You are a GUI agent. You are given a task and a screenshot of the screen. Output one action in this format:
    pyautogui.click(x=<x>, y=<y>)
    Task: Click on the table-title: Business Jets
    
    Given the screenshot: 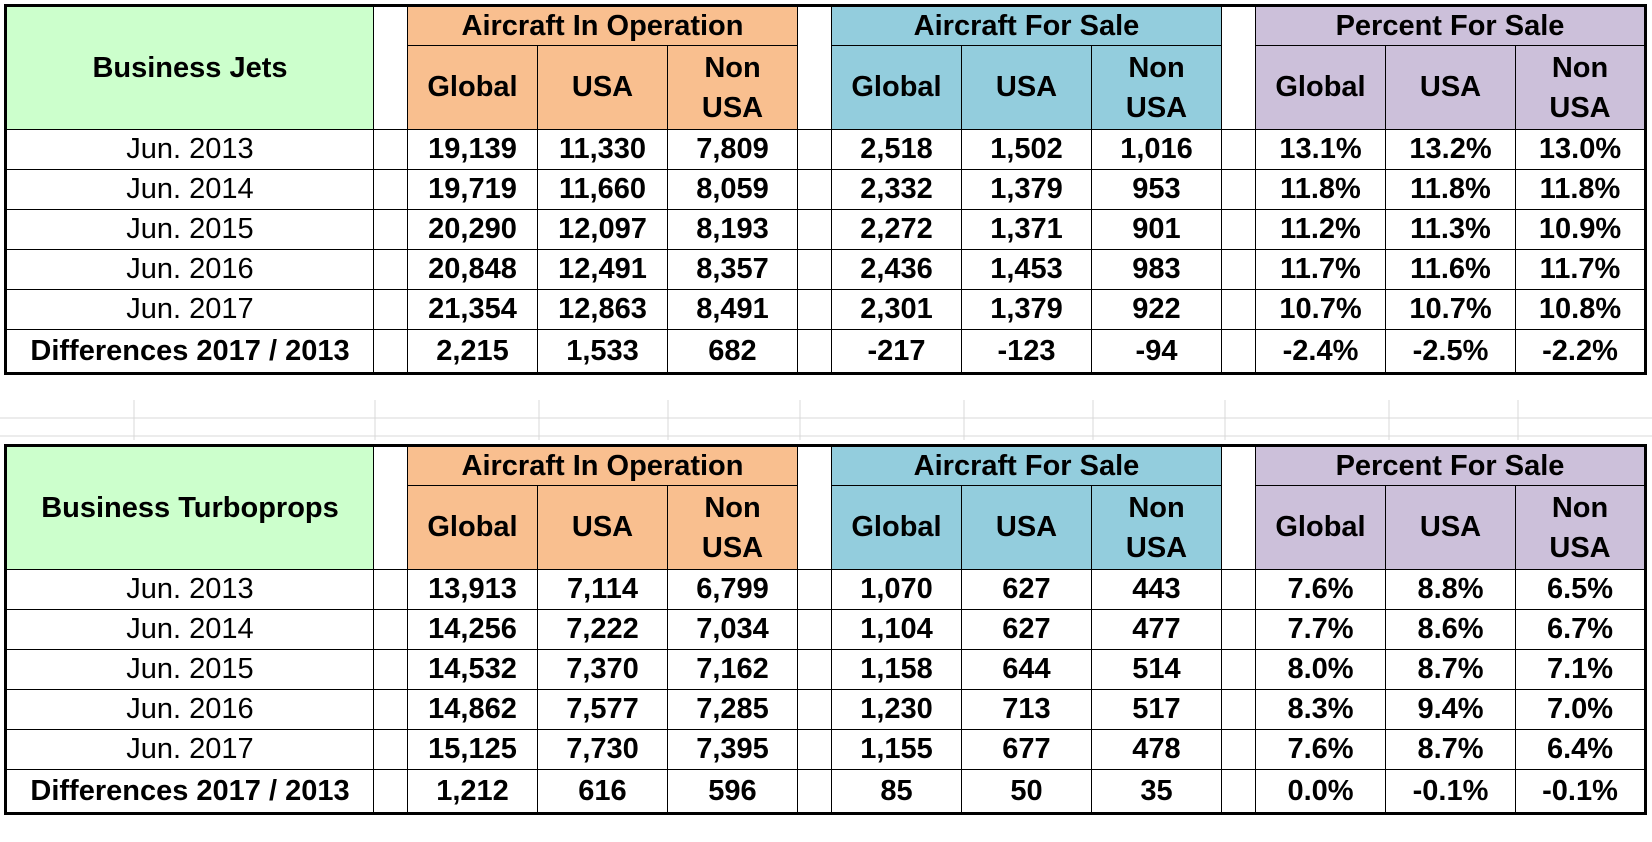 What is the action you would take?
    pyautogui.click(x=189, y=67)
    